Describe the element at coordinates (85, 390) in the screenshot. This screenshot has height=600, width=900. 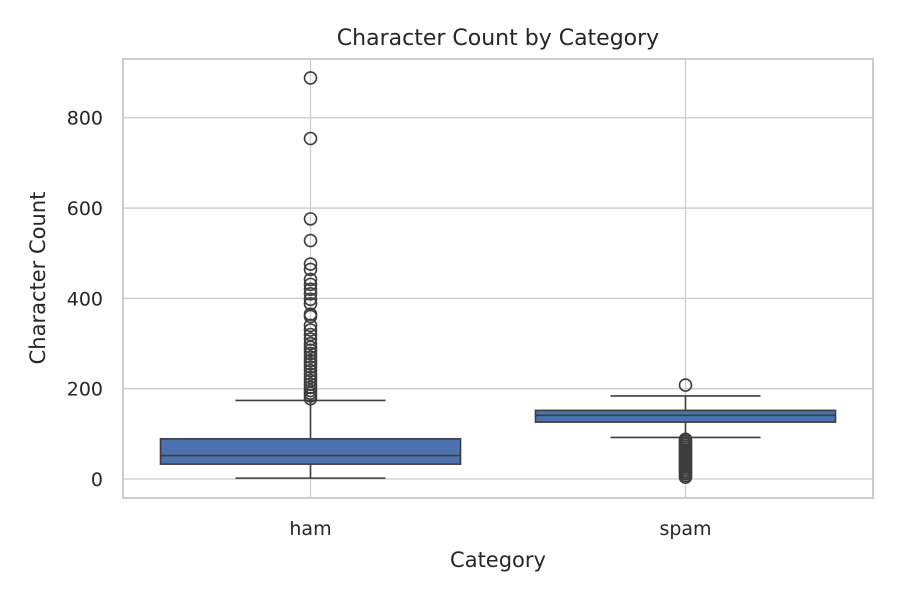
I see `y-tick-label: 200` at that location.